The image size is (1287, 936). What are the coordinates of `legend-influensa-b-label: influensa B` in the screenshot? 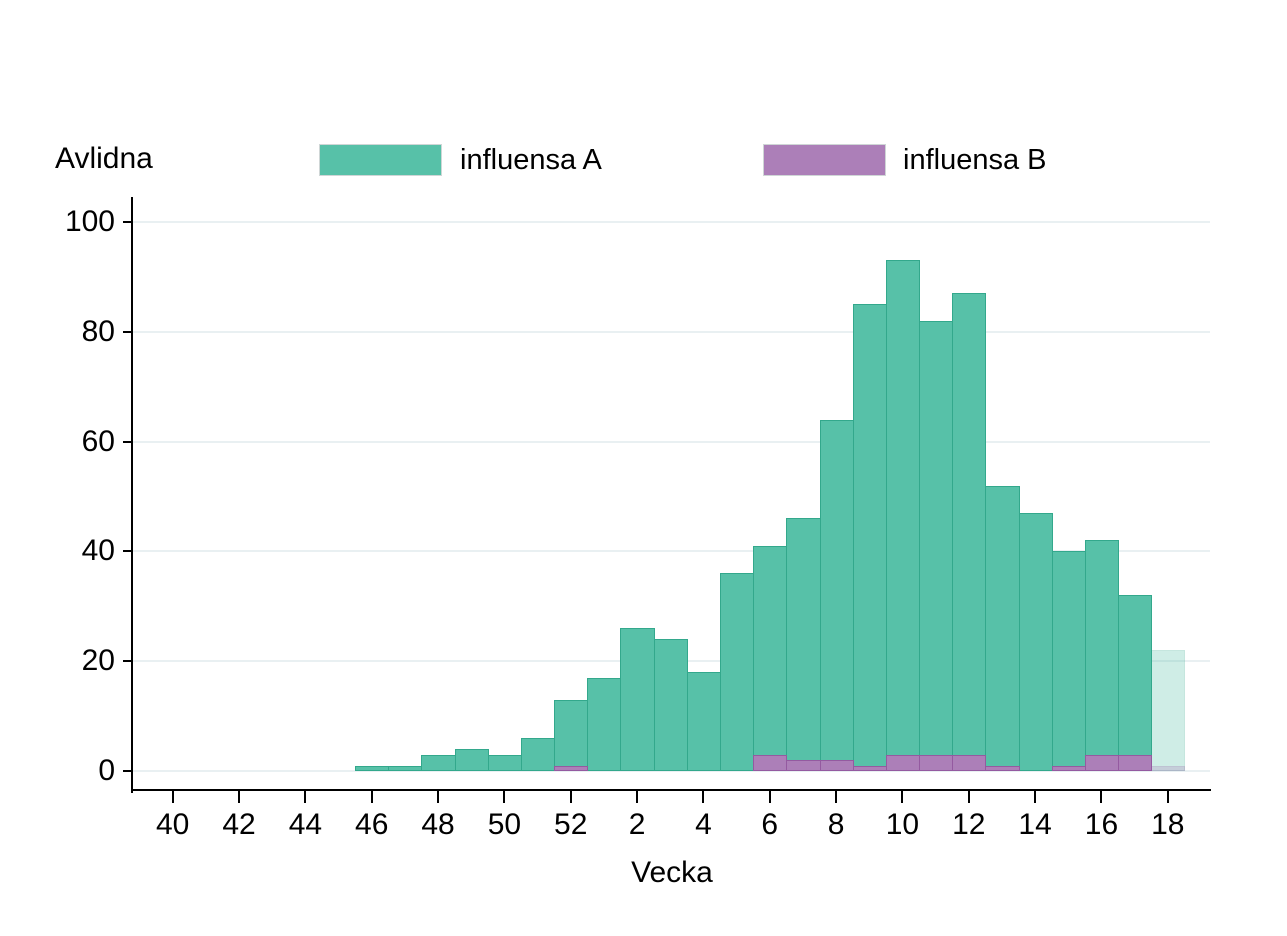 It's located at (975, 160).